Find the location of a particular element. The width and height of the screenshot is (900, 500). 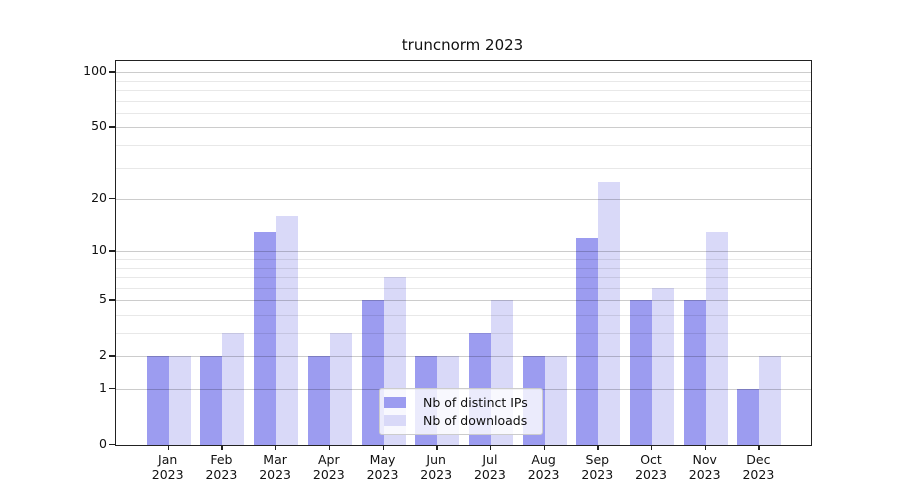

y-tick-label: 2 is located at coordinates (103, 355).